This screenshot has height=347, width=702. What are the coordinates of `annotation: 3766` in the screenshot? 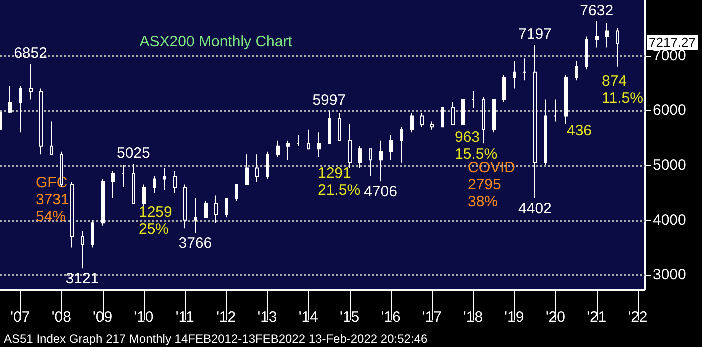 It's located at (195, 243).